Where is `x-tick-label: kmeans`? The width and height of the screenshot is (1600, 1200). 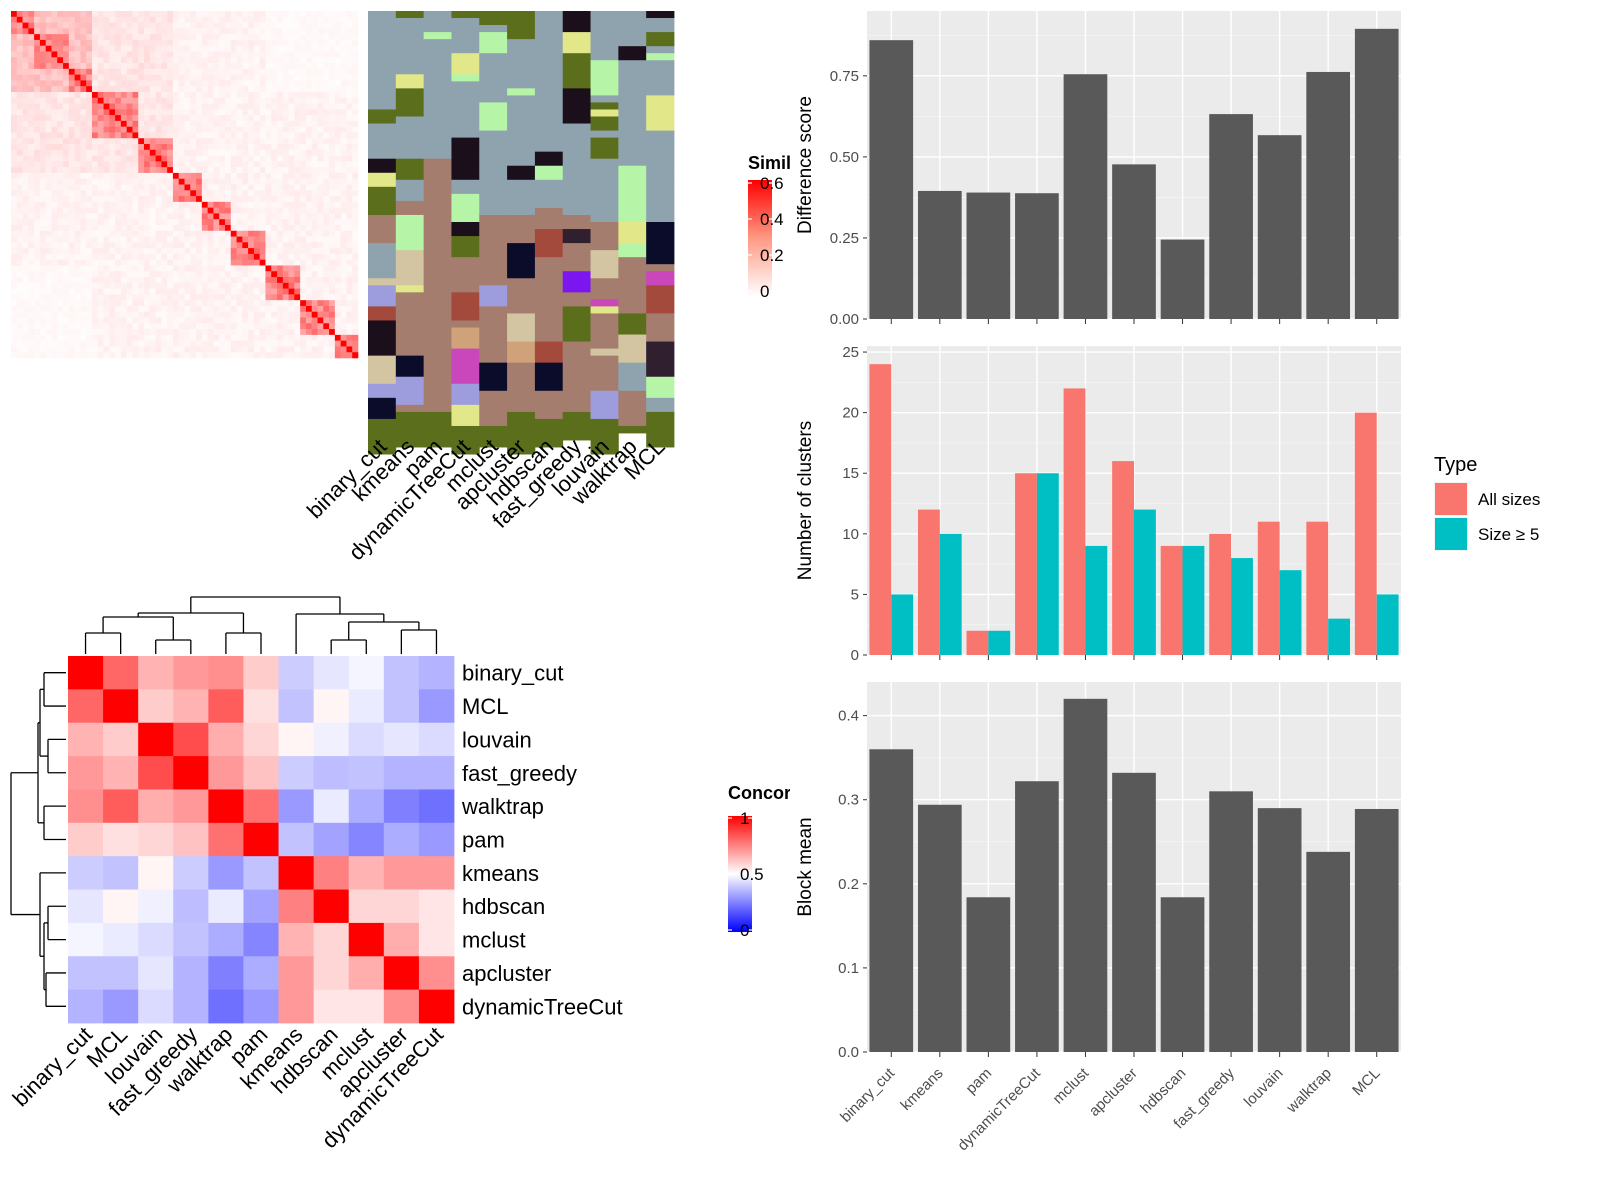 x-tick-label: kmeans is located at coordinates (921, 1089).